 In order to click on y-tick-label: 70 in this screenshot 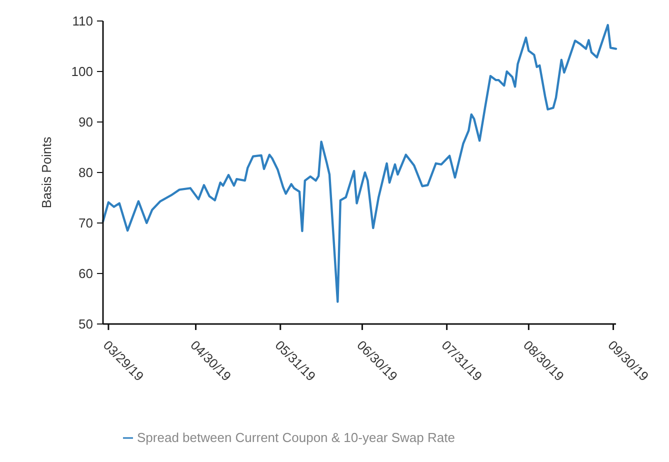, I will do `click(85, 223)`.